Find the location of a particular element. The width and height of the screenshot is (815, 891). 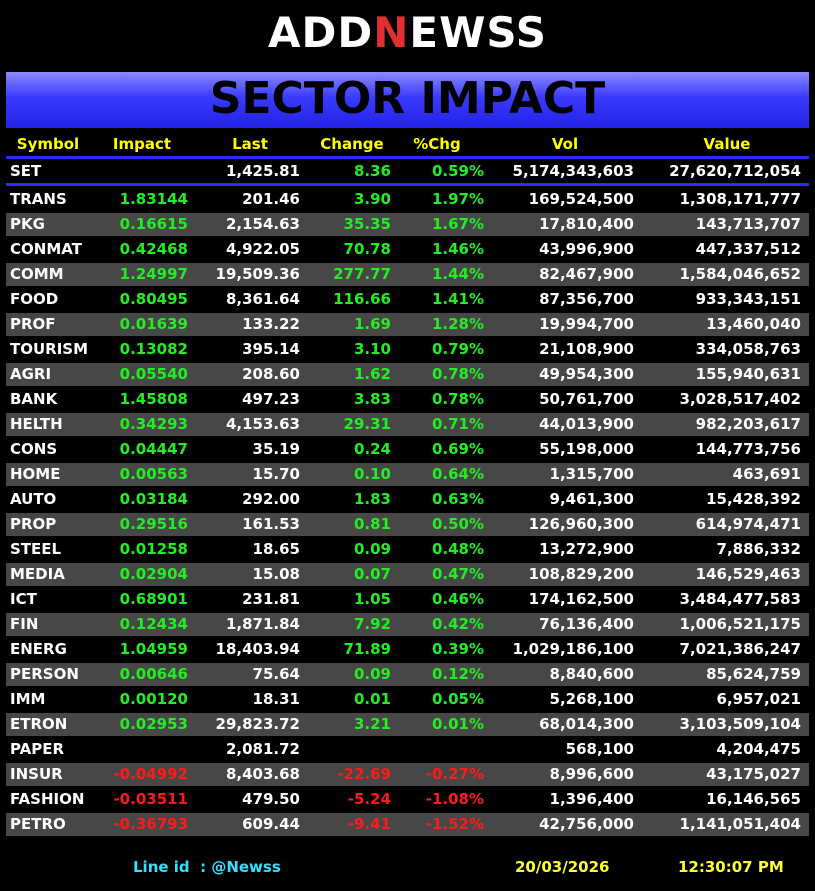

cell-last: 19,509.36 is located at coordinates (257, 274).